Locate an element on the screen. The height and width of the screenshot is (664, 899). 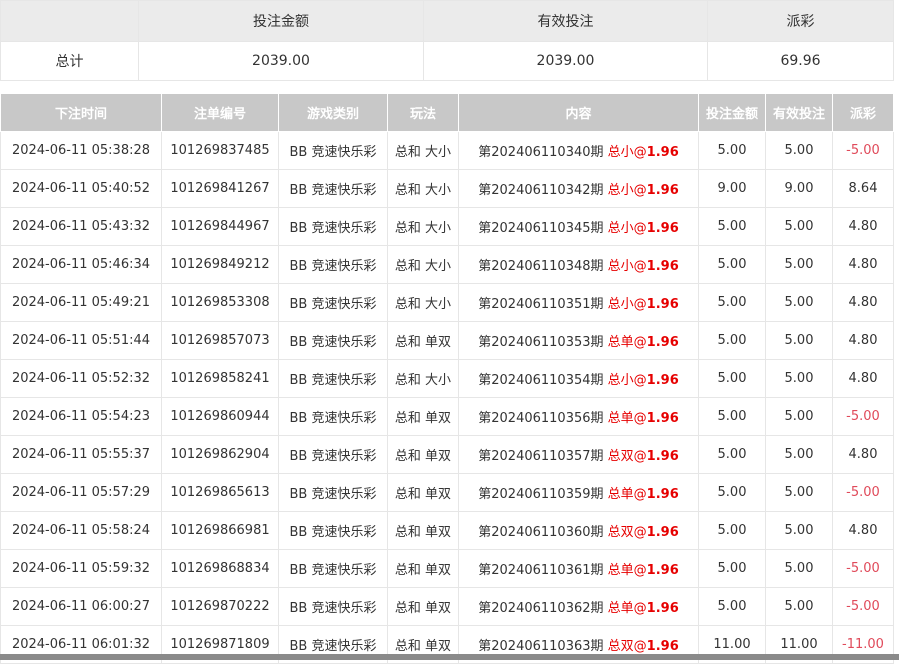
summary-header-valid: 有效投注 is located at coordinates (565, 21).